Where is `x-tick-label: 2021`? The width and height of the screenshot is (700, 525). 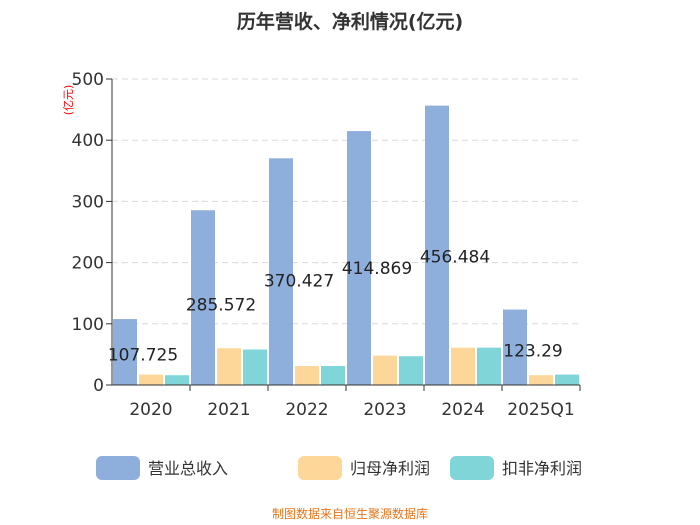 x-tick-label: 2021 is located at coordinates (228, 410).